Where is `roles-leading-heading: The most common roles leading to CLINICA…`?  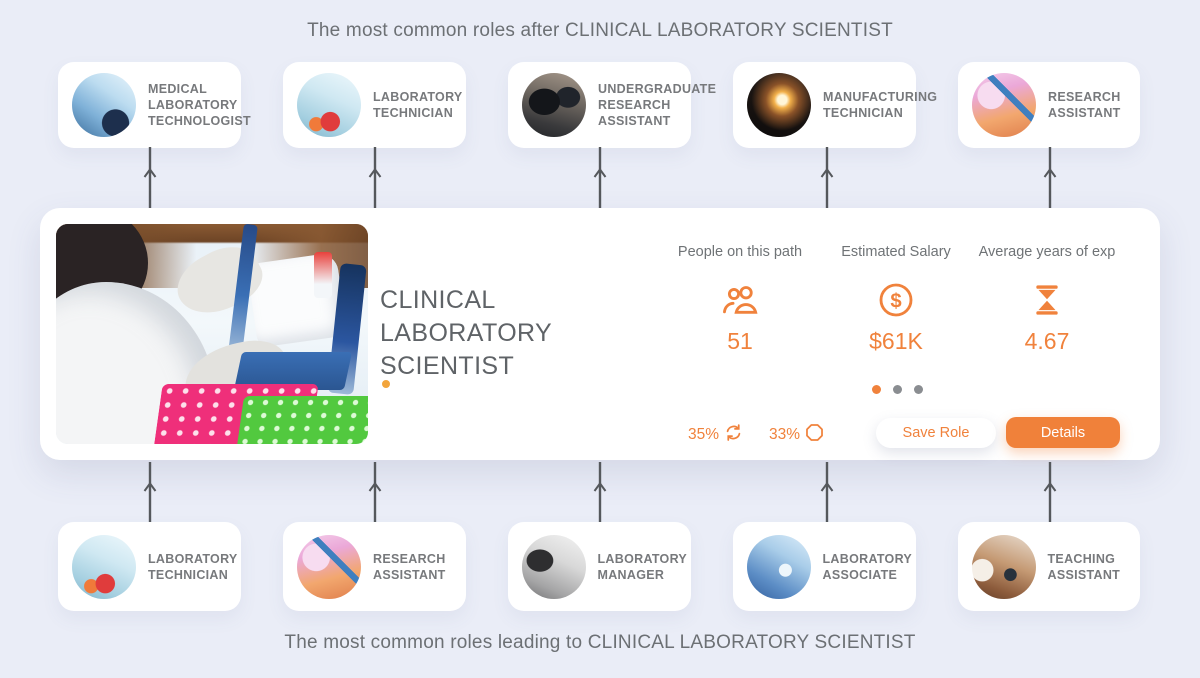 roles-leading-heading: The most common roles leading to CLINICA… is located at coordinates (600, 642).